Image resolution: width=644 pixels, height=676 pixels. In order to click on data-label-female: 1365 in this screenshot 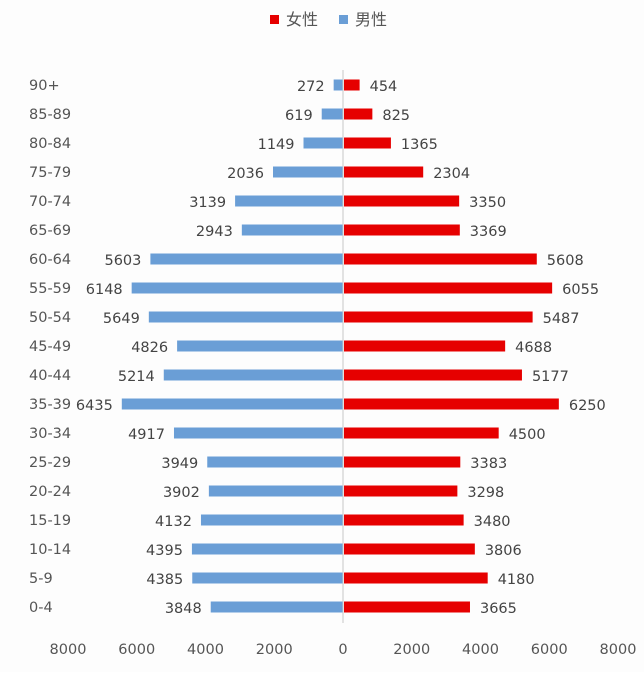, I will do `click(419, 145)`.